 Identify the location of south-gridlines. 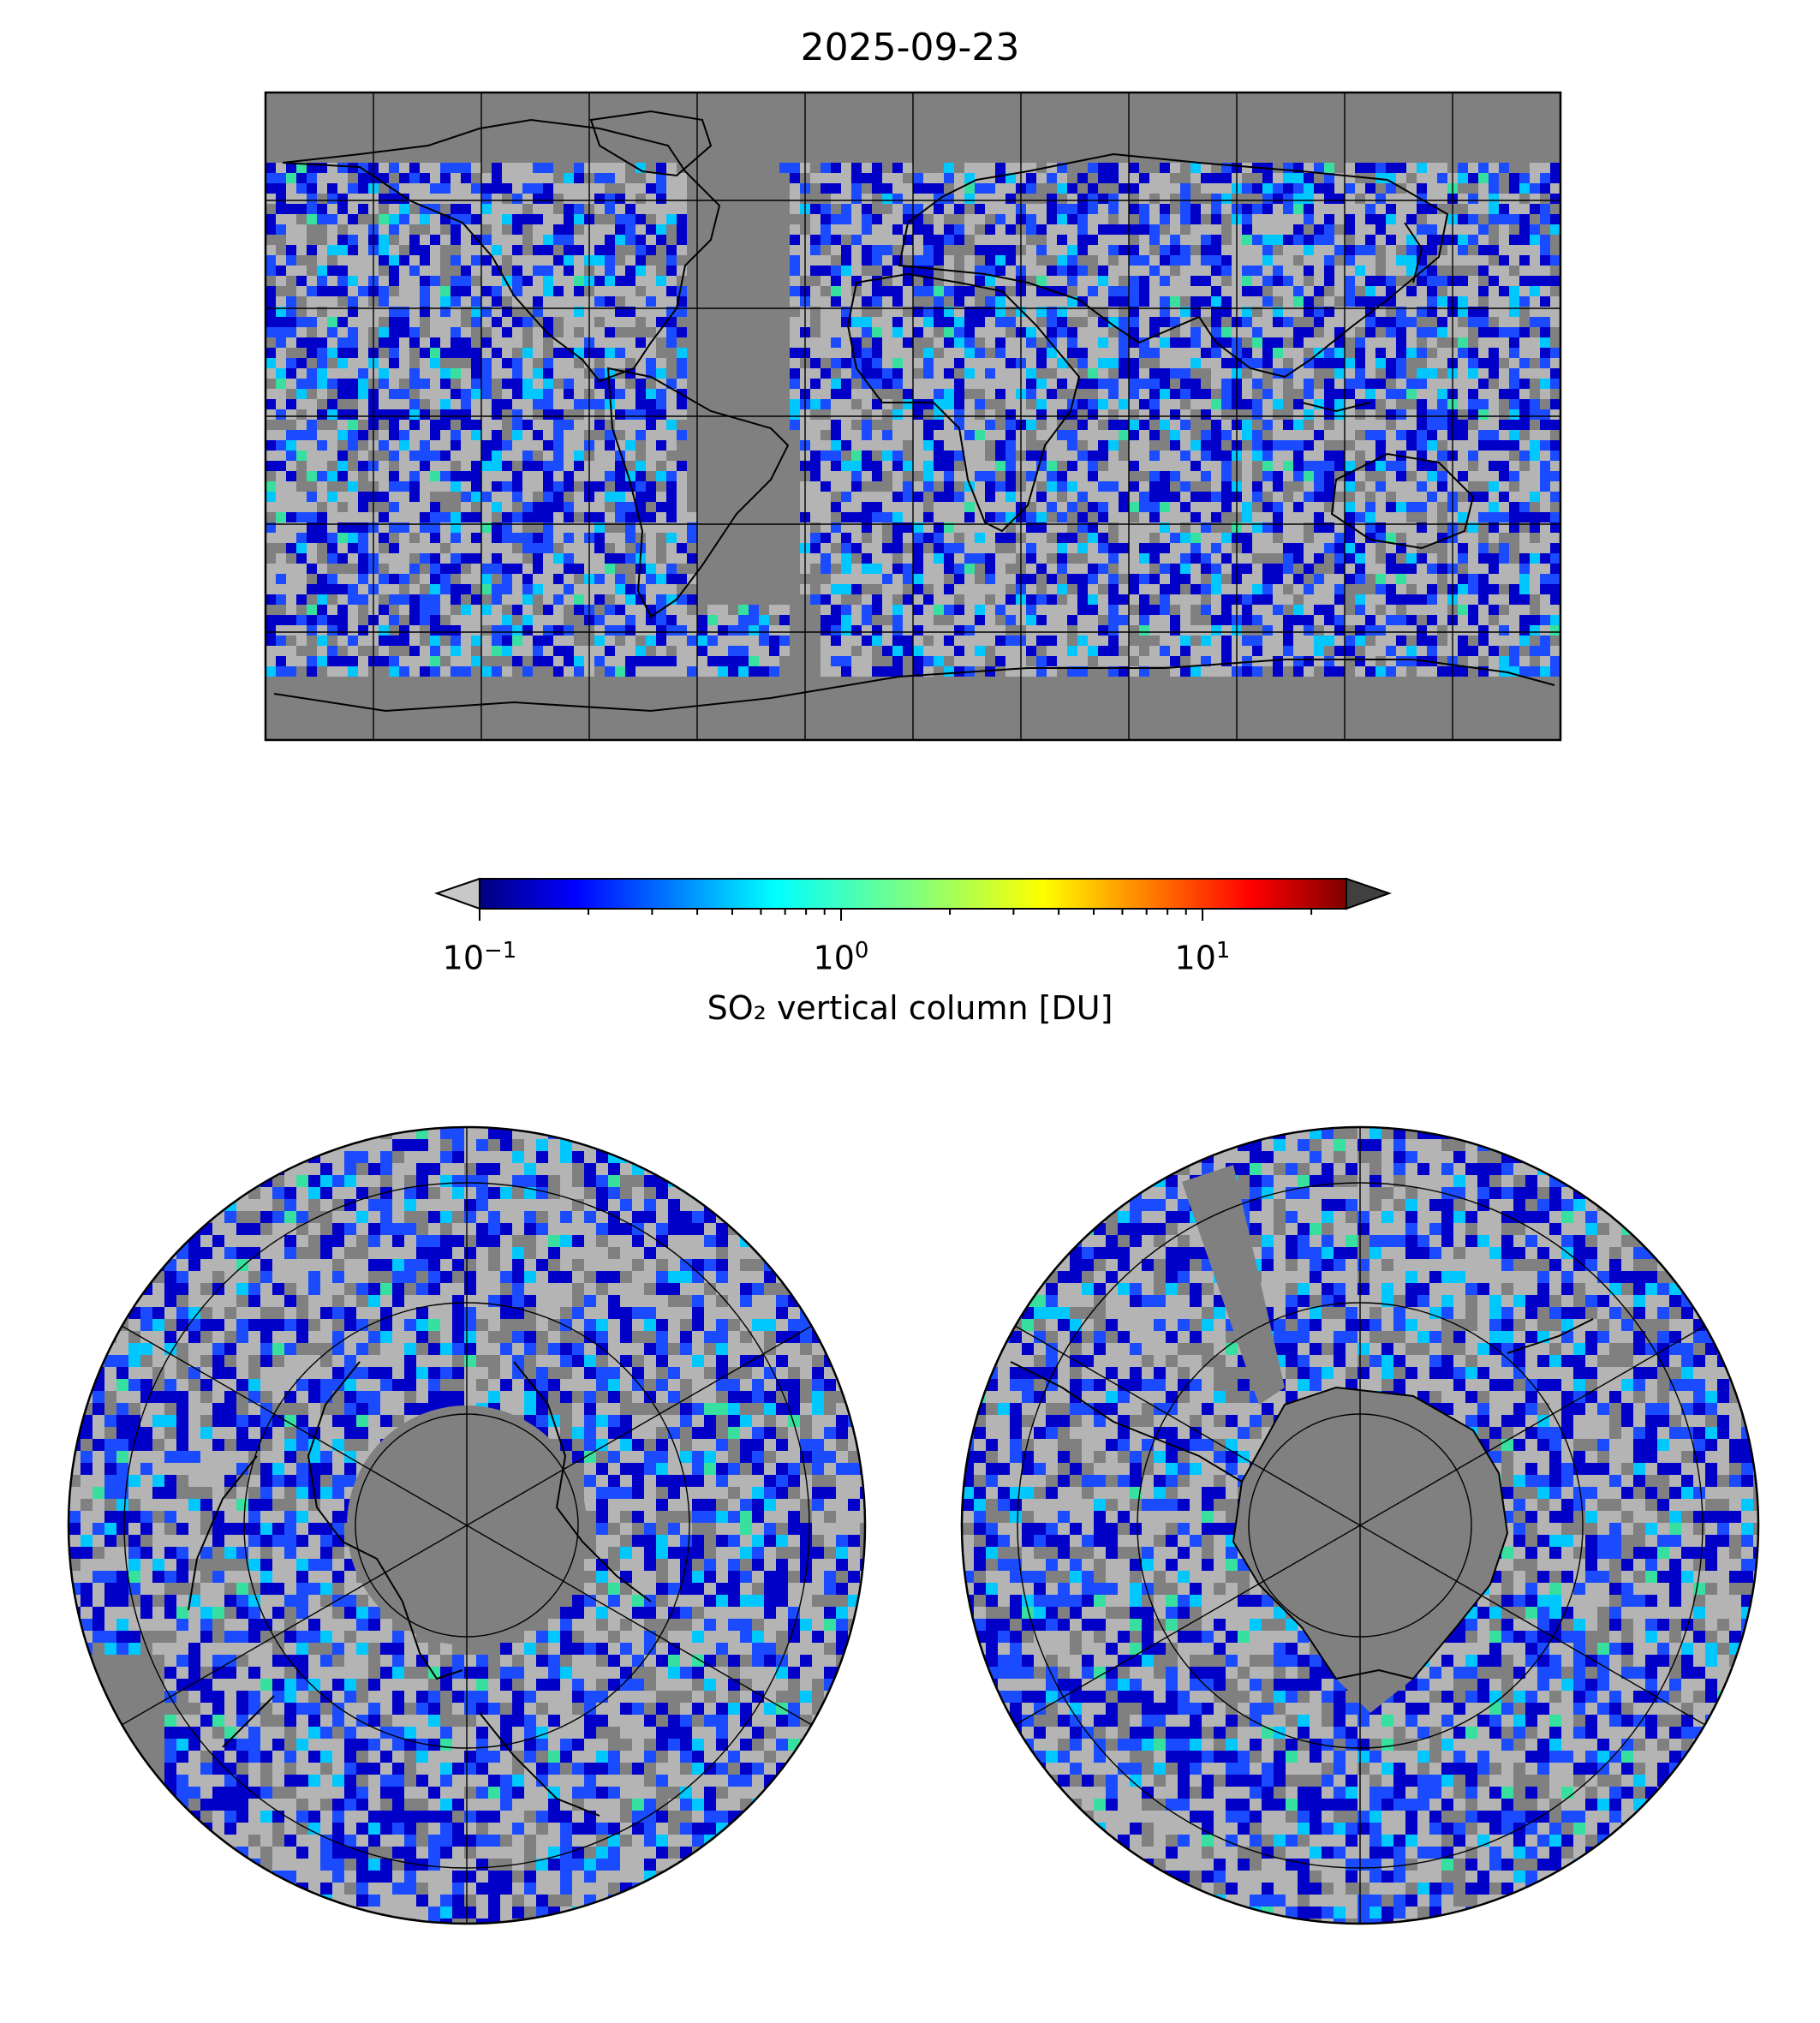
(1360, 1525).